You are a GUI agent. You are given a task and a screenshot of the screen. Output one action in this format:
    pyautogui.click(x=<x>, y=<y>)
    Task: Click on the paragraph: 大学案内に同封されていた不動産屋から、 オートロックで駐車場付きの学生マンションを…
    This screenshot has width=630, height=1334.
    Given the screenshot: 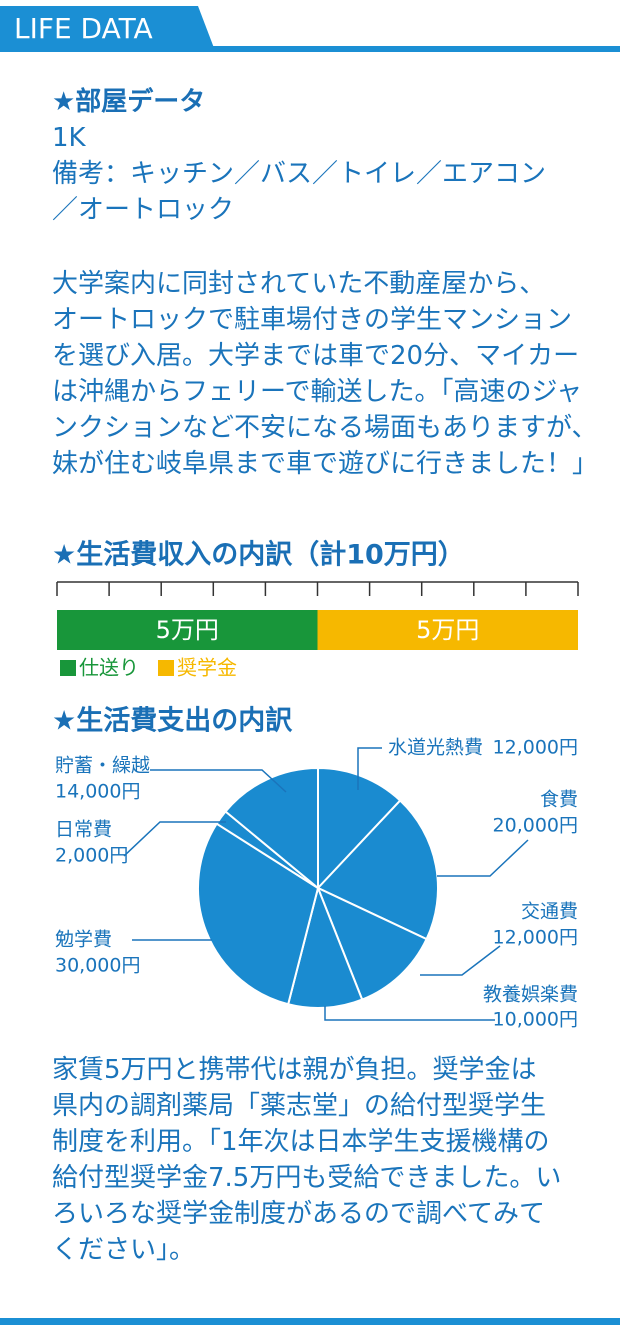 What is the action you would take?
    pyautogui.click(x=325, y=374)
    